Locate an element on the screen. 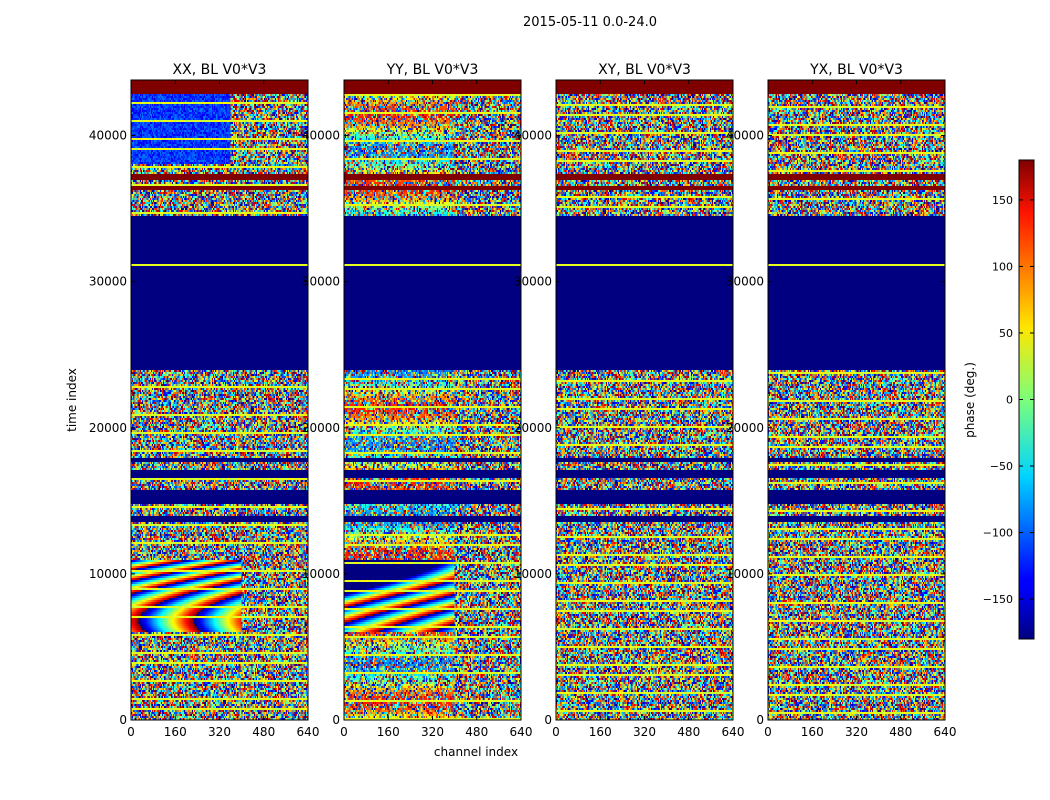 The image size is (1050, 800). y-tick-label-1-2: 20000 is located at coordinates (321, 428).